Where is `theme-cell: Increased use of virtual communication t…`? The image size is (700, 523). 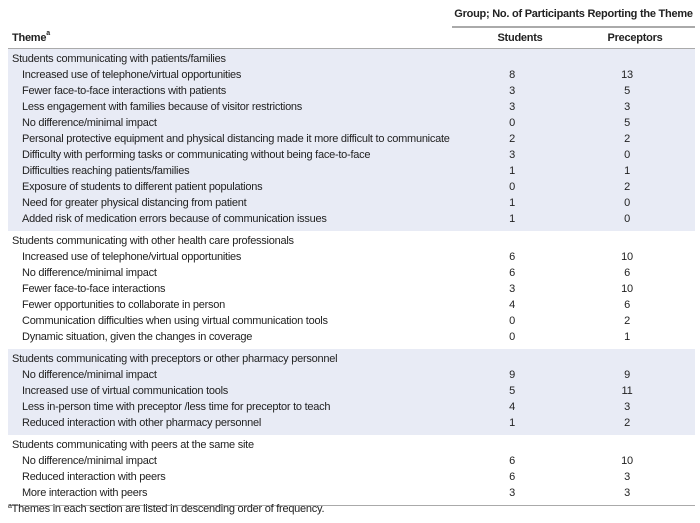
theme-cell: Increased use of virtual communication t… is located at coordinates (125, 391).